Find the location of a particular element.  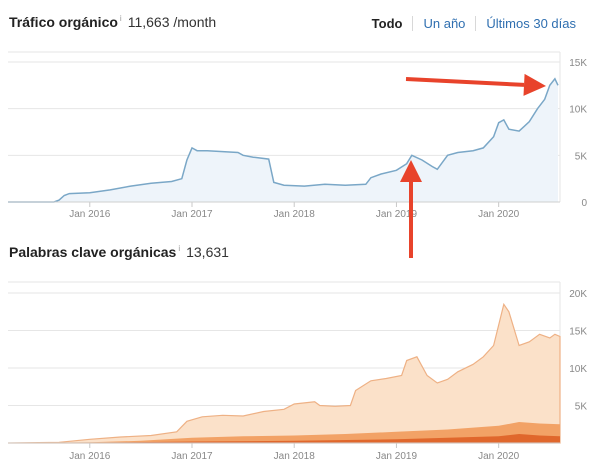

tab-todo: Todo is located at coordinates (387, 23).